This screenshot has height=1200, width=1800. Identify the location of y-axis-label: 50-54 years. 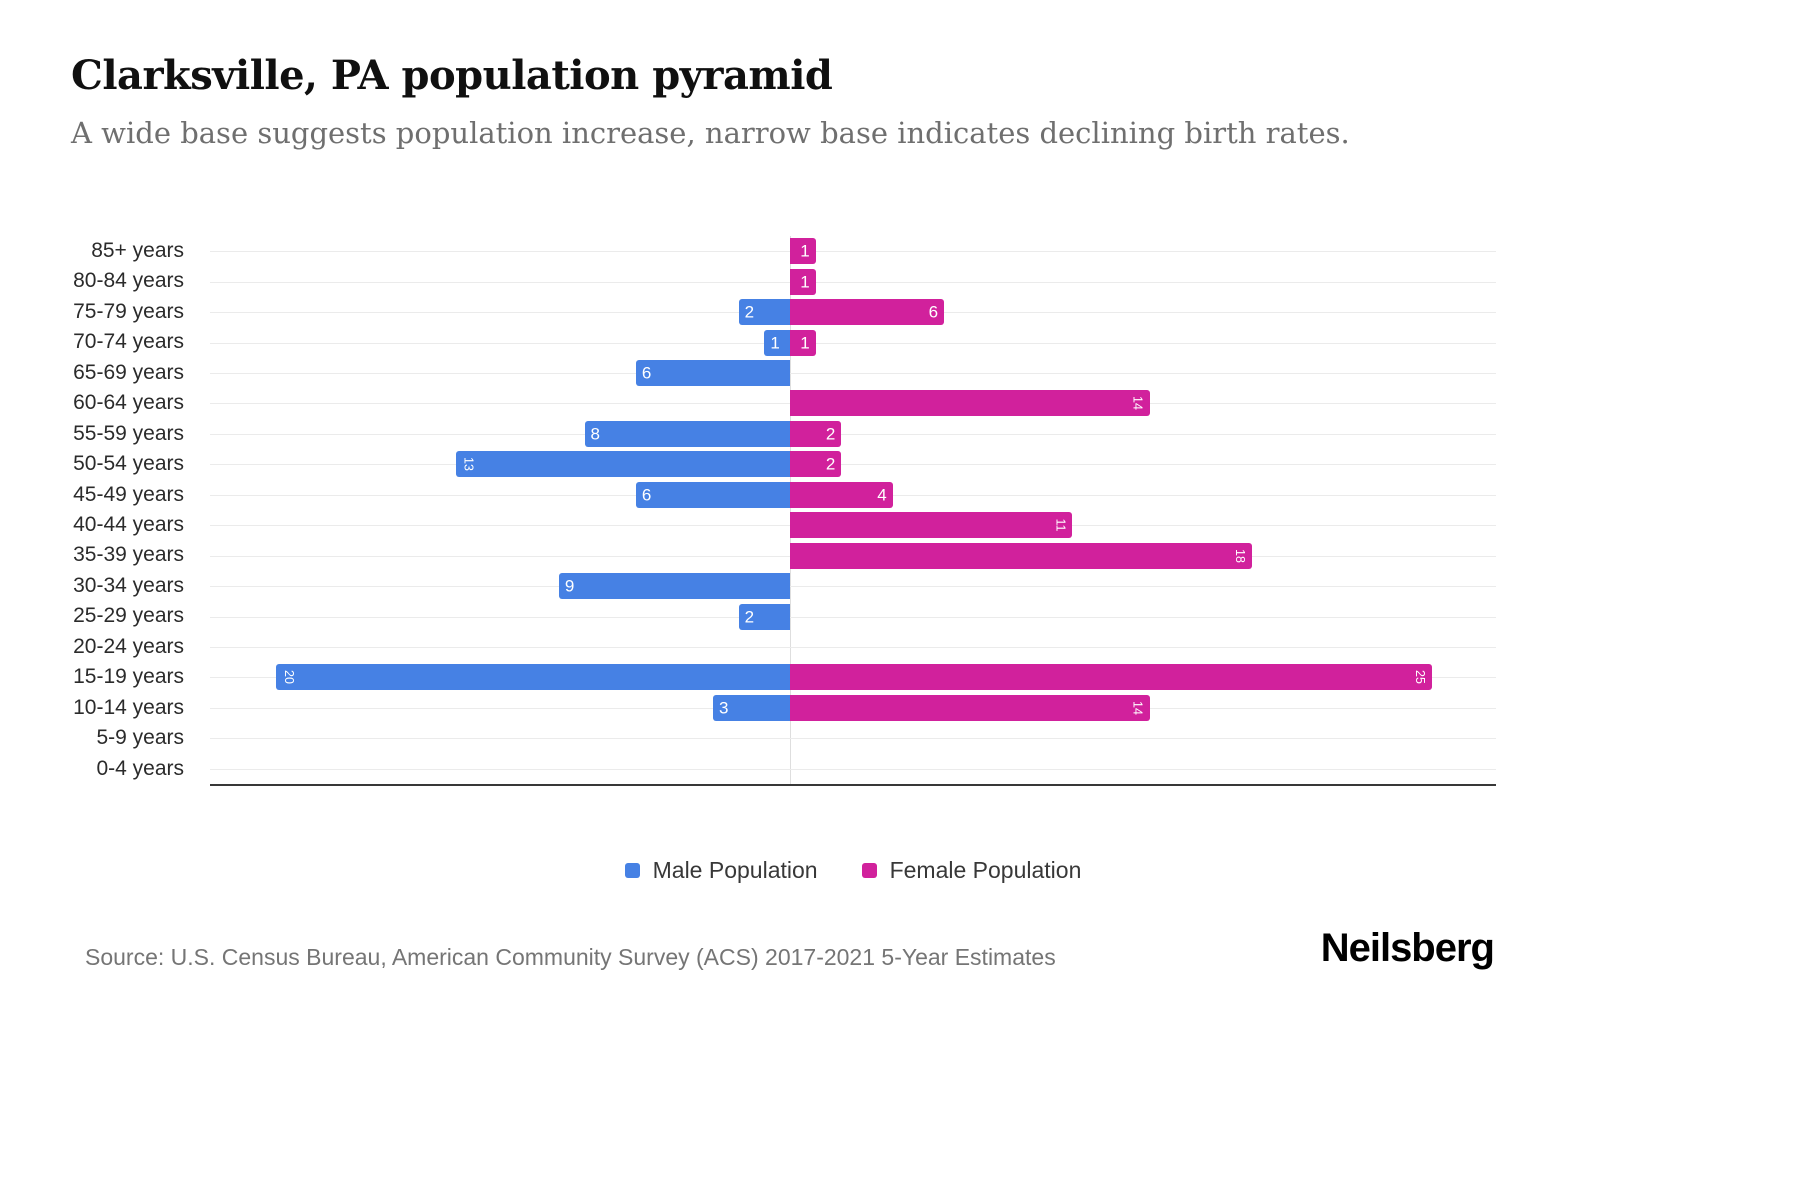
(128, 464).